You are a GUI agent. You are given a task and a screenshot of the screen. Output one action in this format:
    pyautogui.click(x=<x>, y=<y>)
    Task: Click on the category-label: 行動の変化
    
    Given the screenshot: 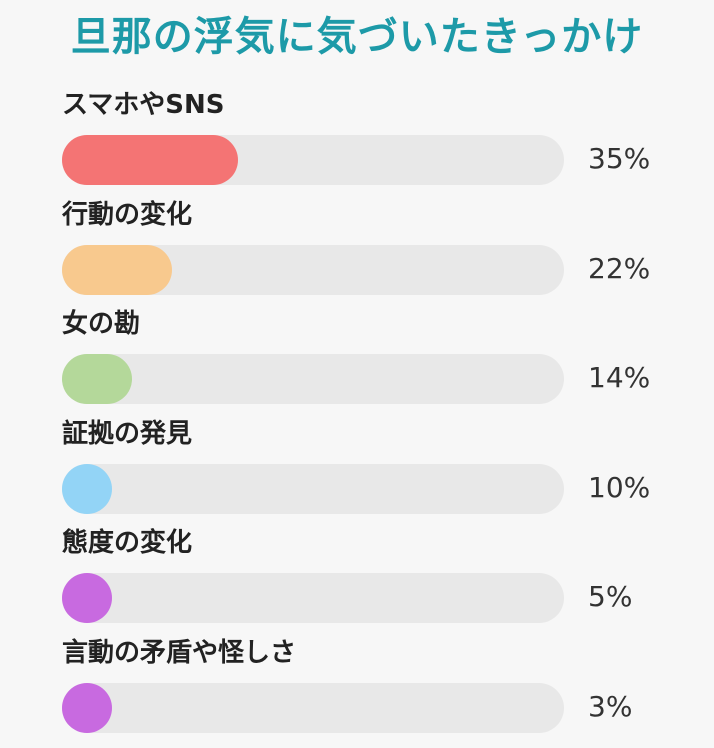 What is the action you would take?
    pyautogui.click(x=127, y=215)
    